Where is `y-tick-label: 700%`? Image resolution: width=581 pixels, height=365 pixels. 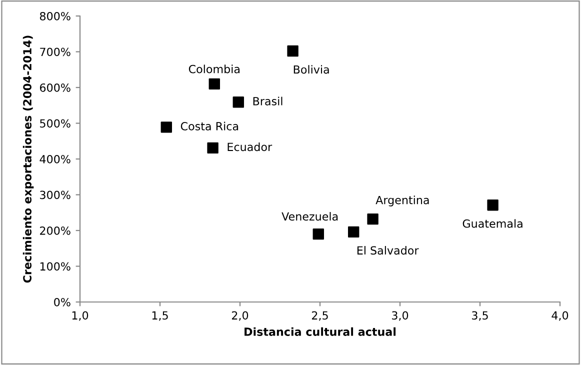 y-tick-label: 700% is located at coordinates (55, 52).